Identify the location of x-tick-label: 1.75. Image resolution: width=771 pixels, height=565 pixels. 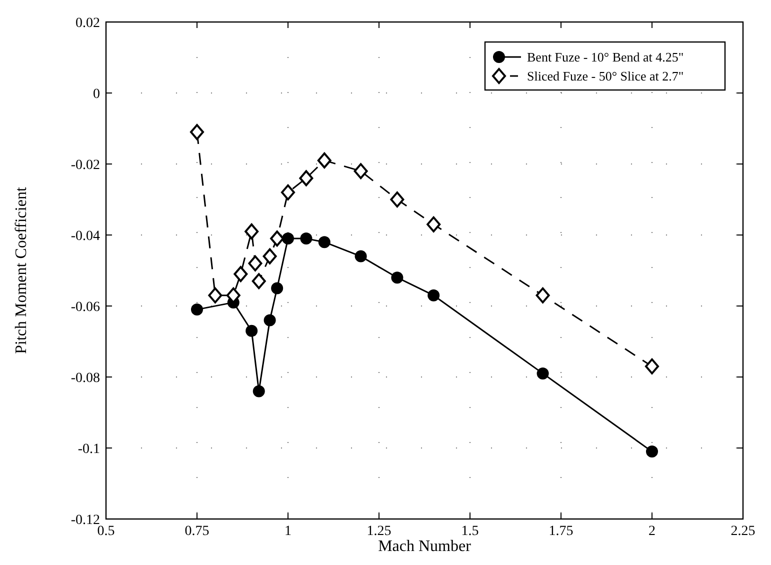
(561, 531).